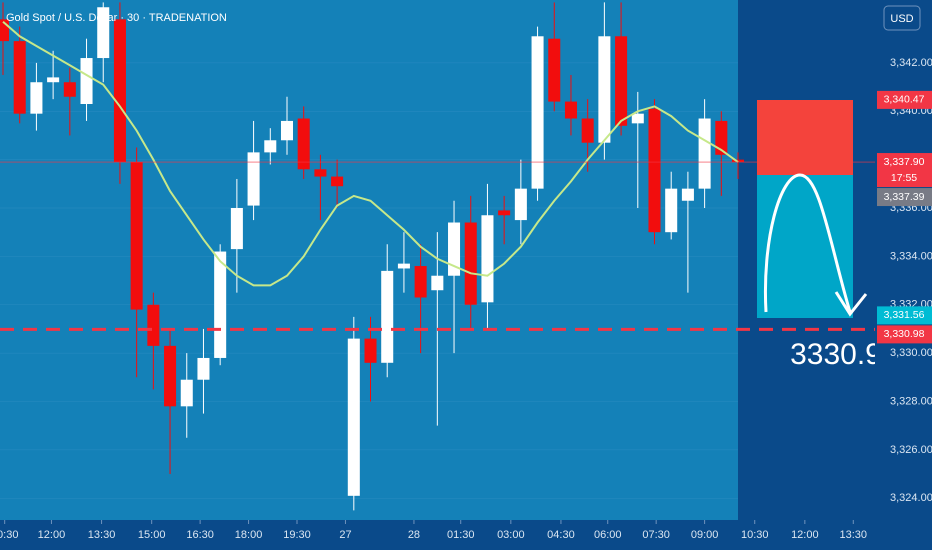 Image resolution: width=932 pixels, height=550 pixels. Describe the element at coordinates (297, 535) in the screenshot. I see `x-tick-label: 19:30` at that location.